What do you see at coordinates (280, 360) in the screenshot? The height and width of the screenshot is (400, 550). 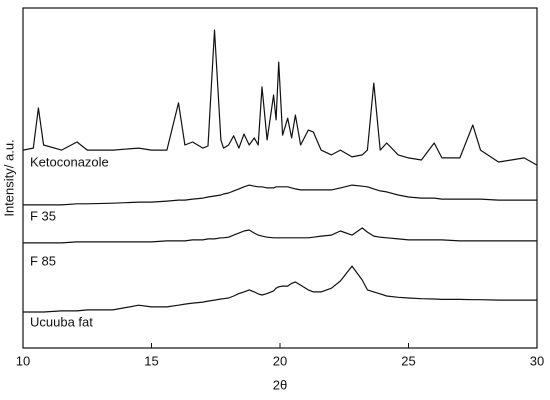 I see `x-tick-label: 20` at bounding box center [280, 360].